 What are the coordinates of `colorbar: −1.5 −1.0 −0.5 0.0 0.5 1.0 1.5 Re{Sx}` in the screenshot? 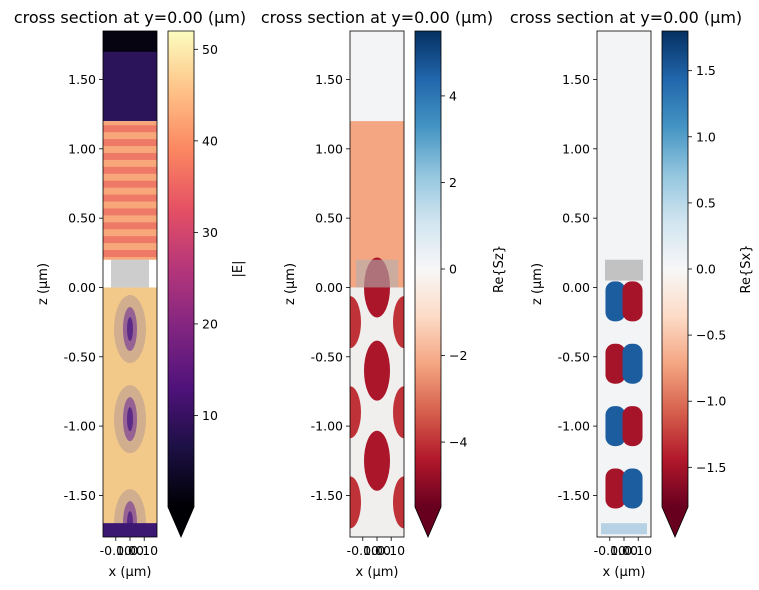 It's located at (707, 284).